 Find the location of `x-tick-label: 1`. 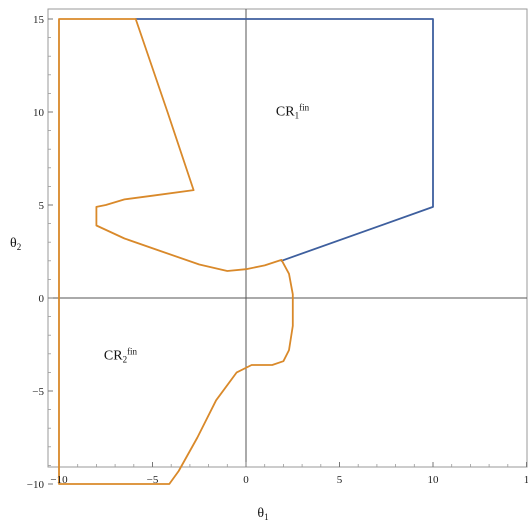

x-tick-label: 1 is located at coordinates (526, 480).